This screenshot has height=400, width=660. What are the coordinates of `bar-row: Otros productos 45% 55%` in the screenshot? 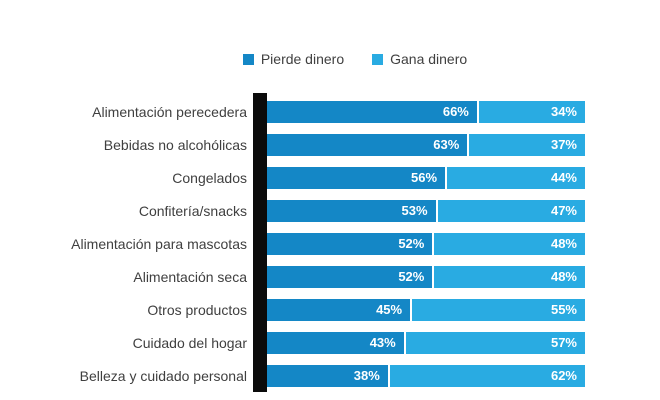 It's located at (292, 310).